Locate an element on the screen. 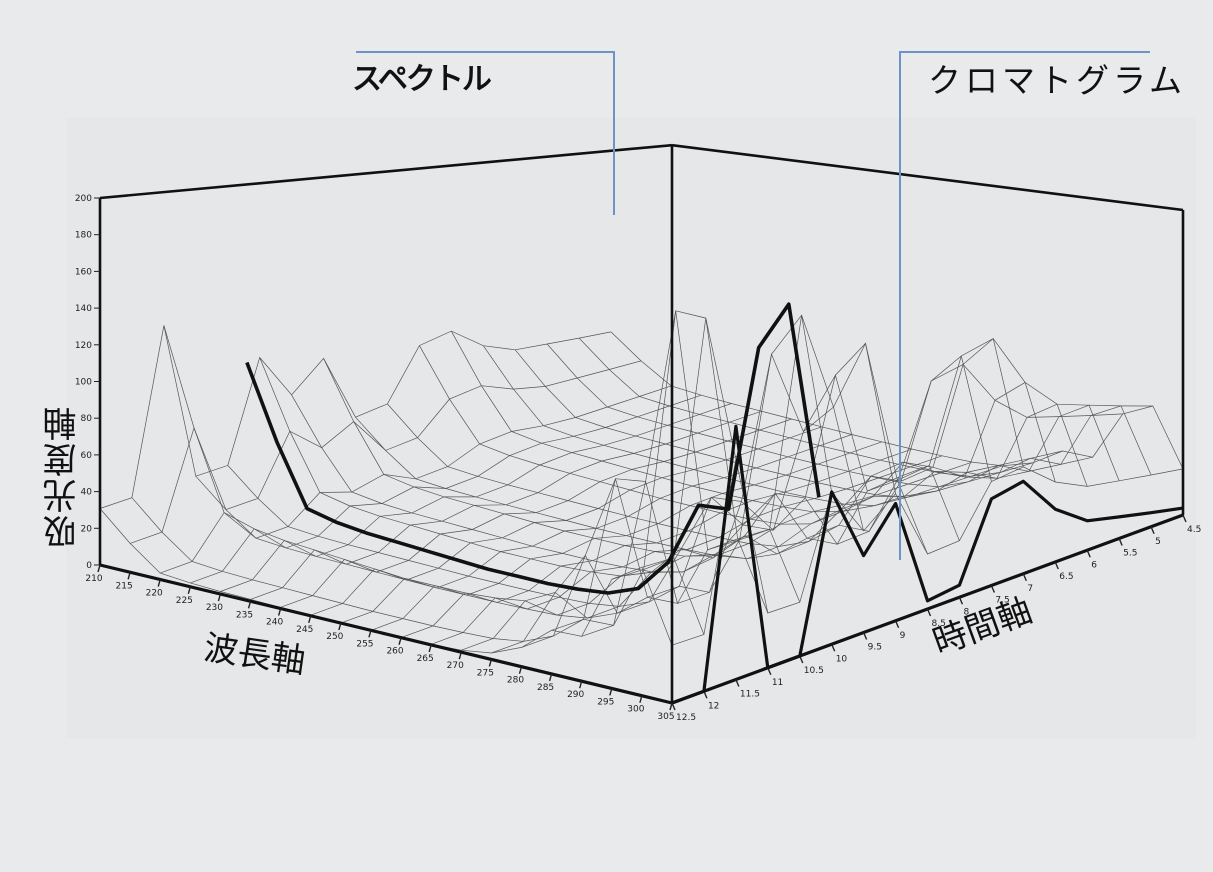  wavelength-tick-label: 235 is located at coordinates (244, 615).